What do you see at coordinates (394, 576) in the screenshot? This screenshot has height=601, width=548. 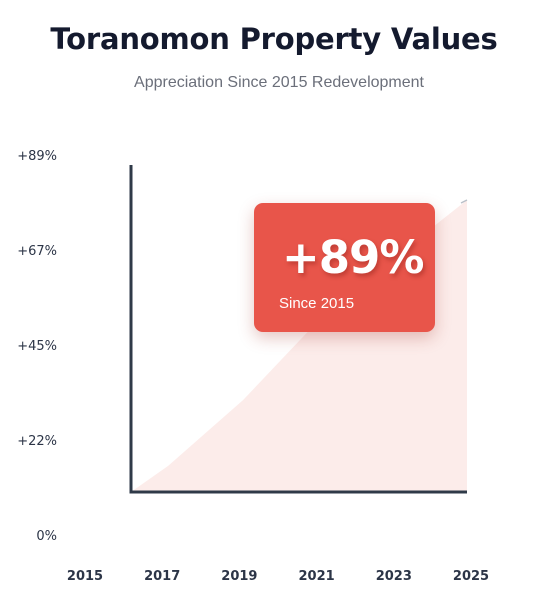 I see `x-tick-label: 2023` at bounding box center [394, 576].